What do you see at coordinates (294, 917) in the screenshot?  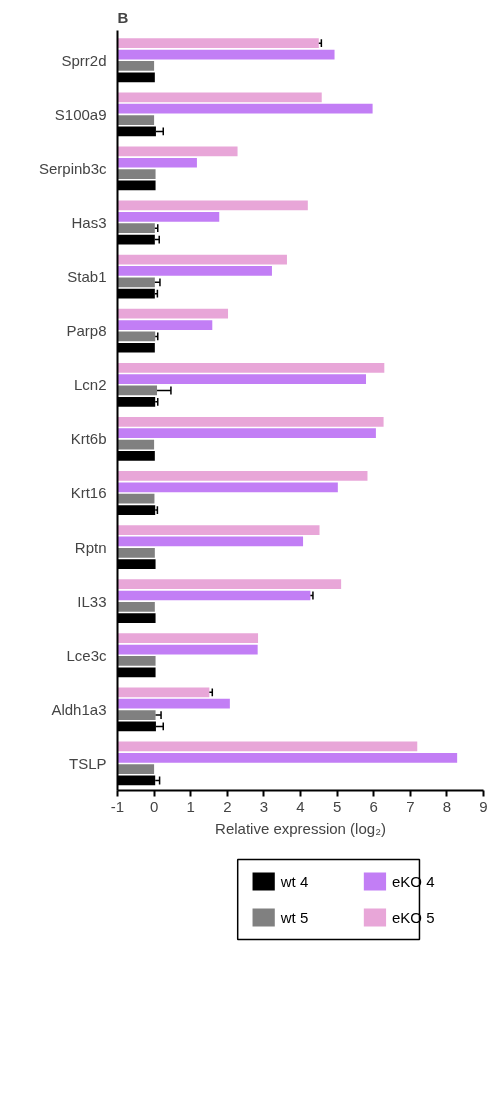 I see `legend-label: wt 5` at bounding box center [294, 917].